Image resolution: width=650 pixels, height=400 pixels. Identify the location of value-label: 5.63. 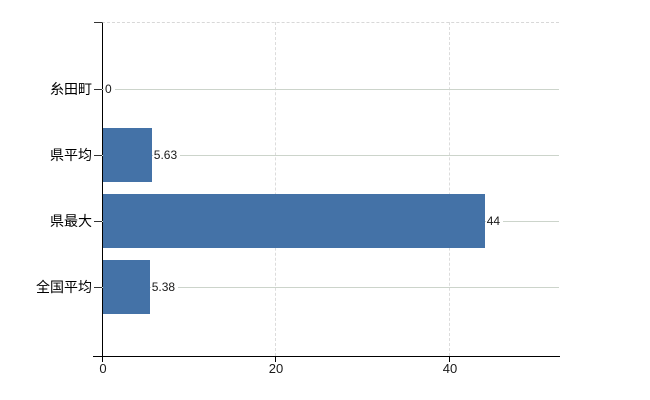
(166, 155).